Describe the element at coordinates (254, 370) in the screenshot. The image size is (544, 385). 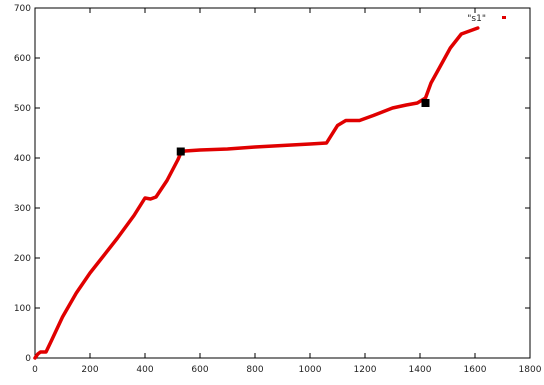
I see `x-tick-label: 800` at that location.